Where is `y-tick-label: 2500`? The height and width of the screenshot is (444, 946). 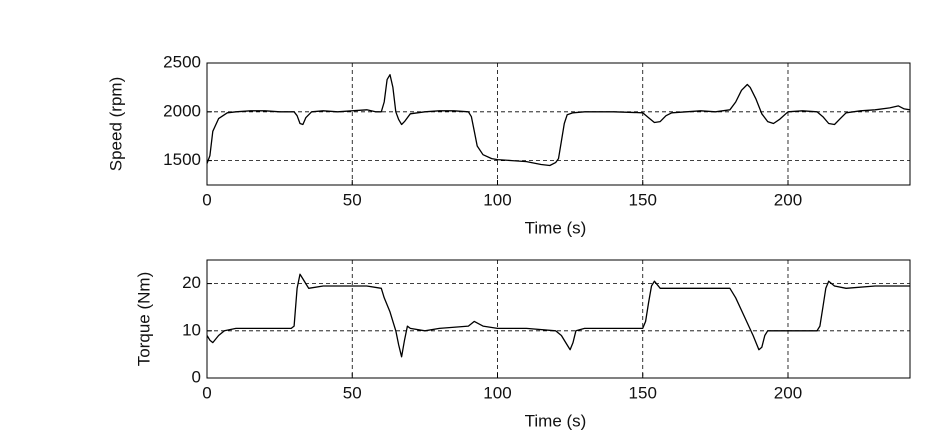
y-tick-label: 2500 is located at coordinates (182, 61).